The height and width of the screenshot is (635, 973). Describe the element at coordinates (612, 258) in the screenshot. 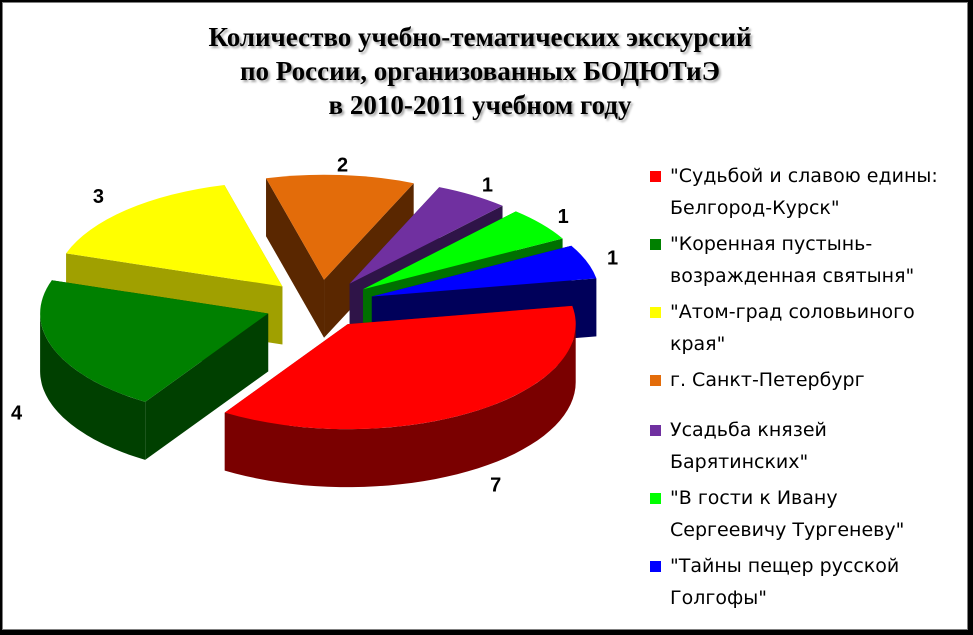

I see `data-label-6: 1` at that location.